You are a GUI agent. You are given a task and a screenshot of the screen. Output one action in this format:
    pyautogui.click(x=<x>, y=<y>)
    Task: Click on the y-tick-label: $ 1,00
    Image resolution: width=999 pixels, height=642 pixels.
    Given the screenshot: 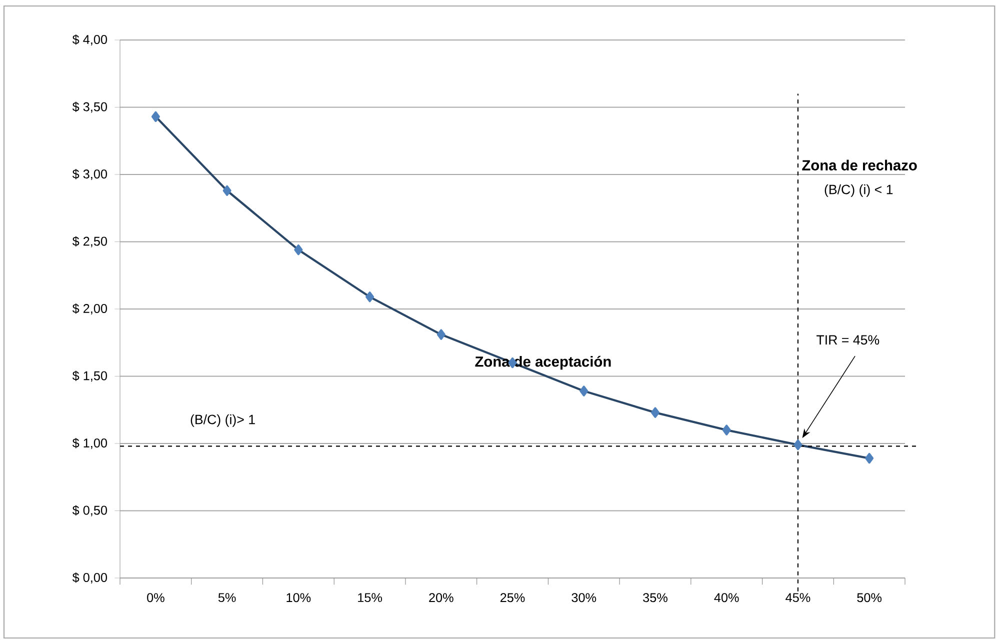 What is the action you would take?
    pyautogui.click(x=90, y=443)
    